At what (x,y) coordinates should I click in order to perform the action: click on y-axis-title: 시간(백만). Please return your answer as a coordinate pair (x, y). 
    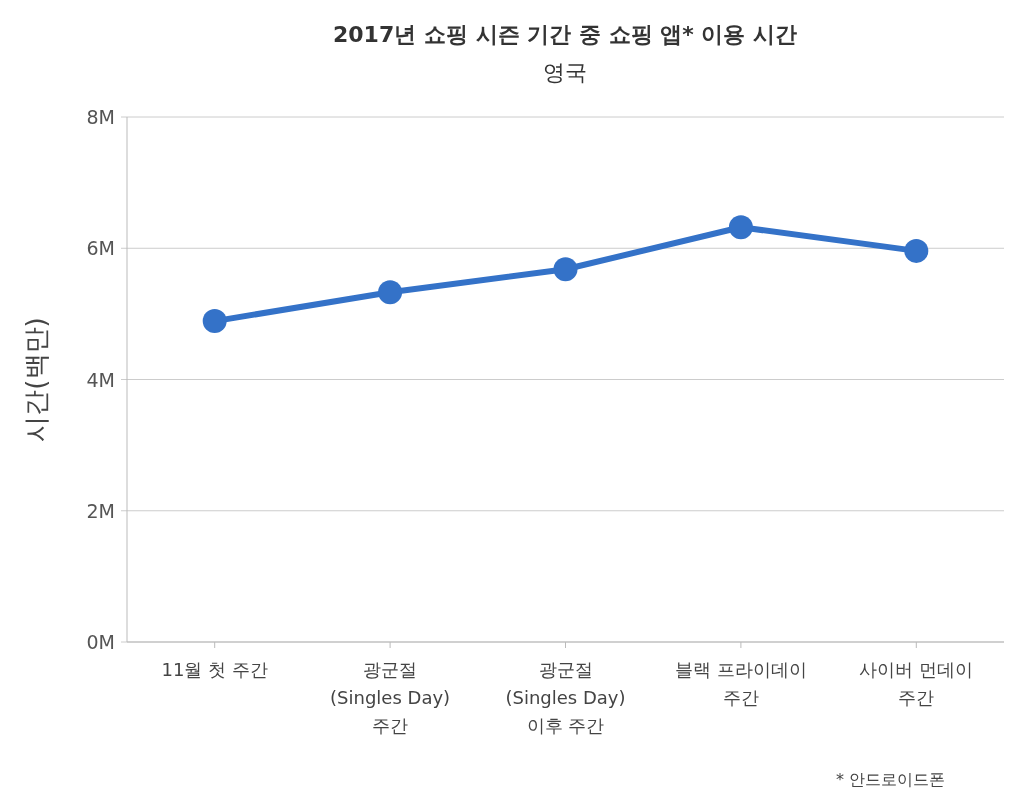
    Looking at the image, I should click on (36, 379).